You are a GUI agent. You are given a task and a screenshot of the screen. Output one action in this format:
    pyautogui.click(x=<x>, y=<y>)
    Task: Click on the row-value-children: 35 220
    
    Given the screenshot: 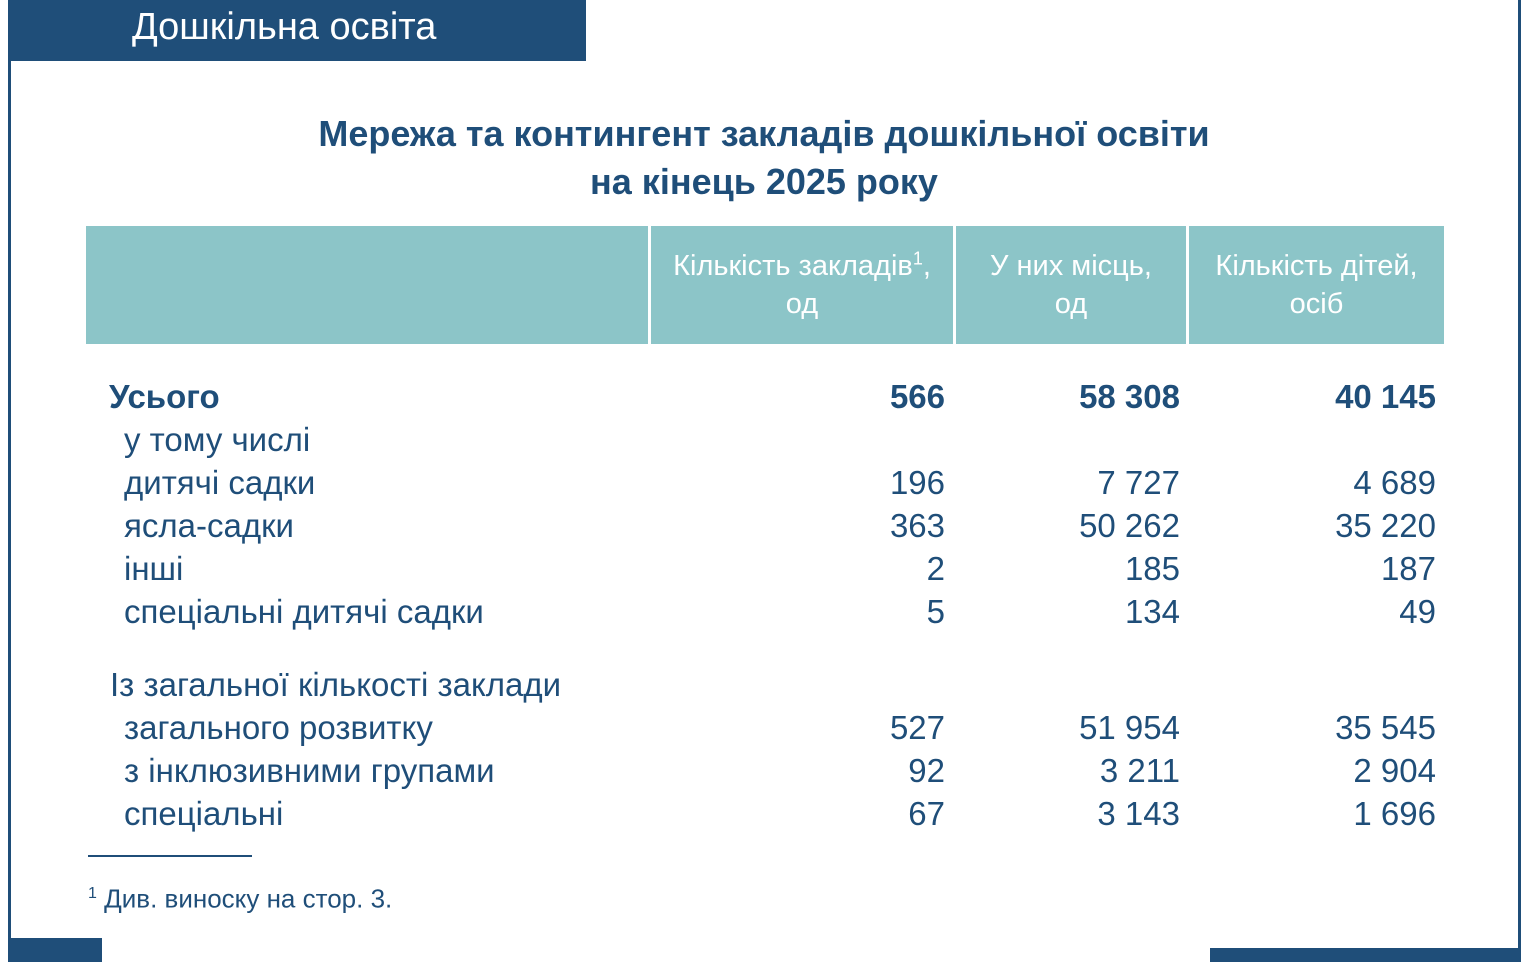 What is the action you would take?
    pyautogui.click(x=1385, y=525)
    